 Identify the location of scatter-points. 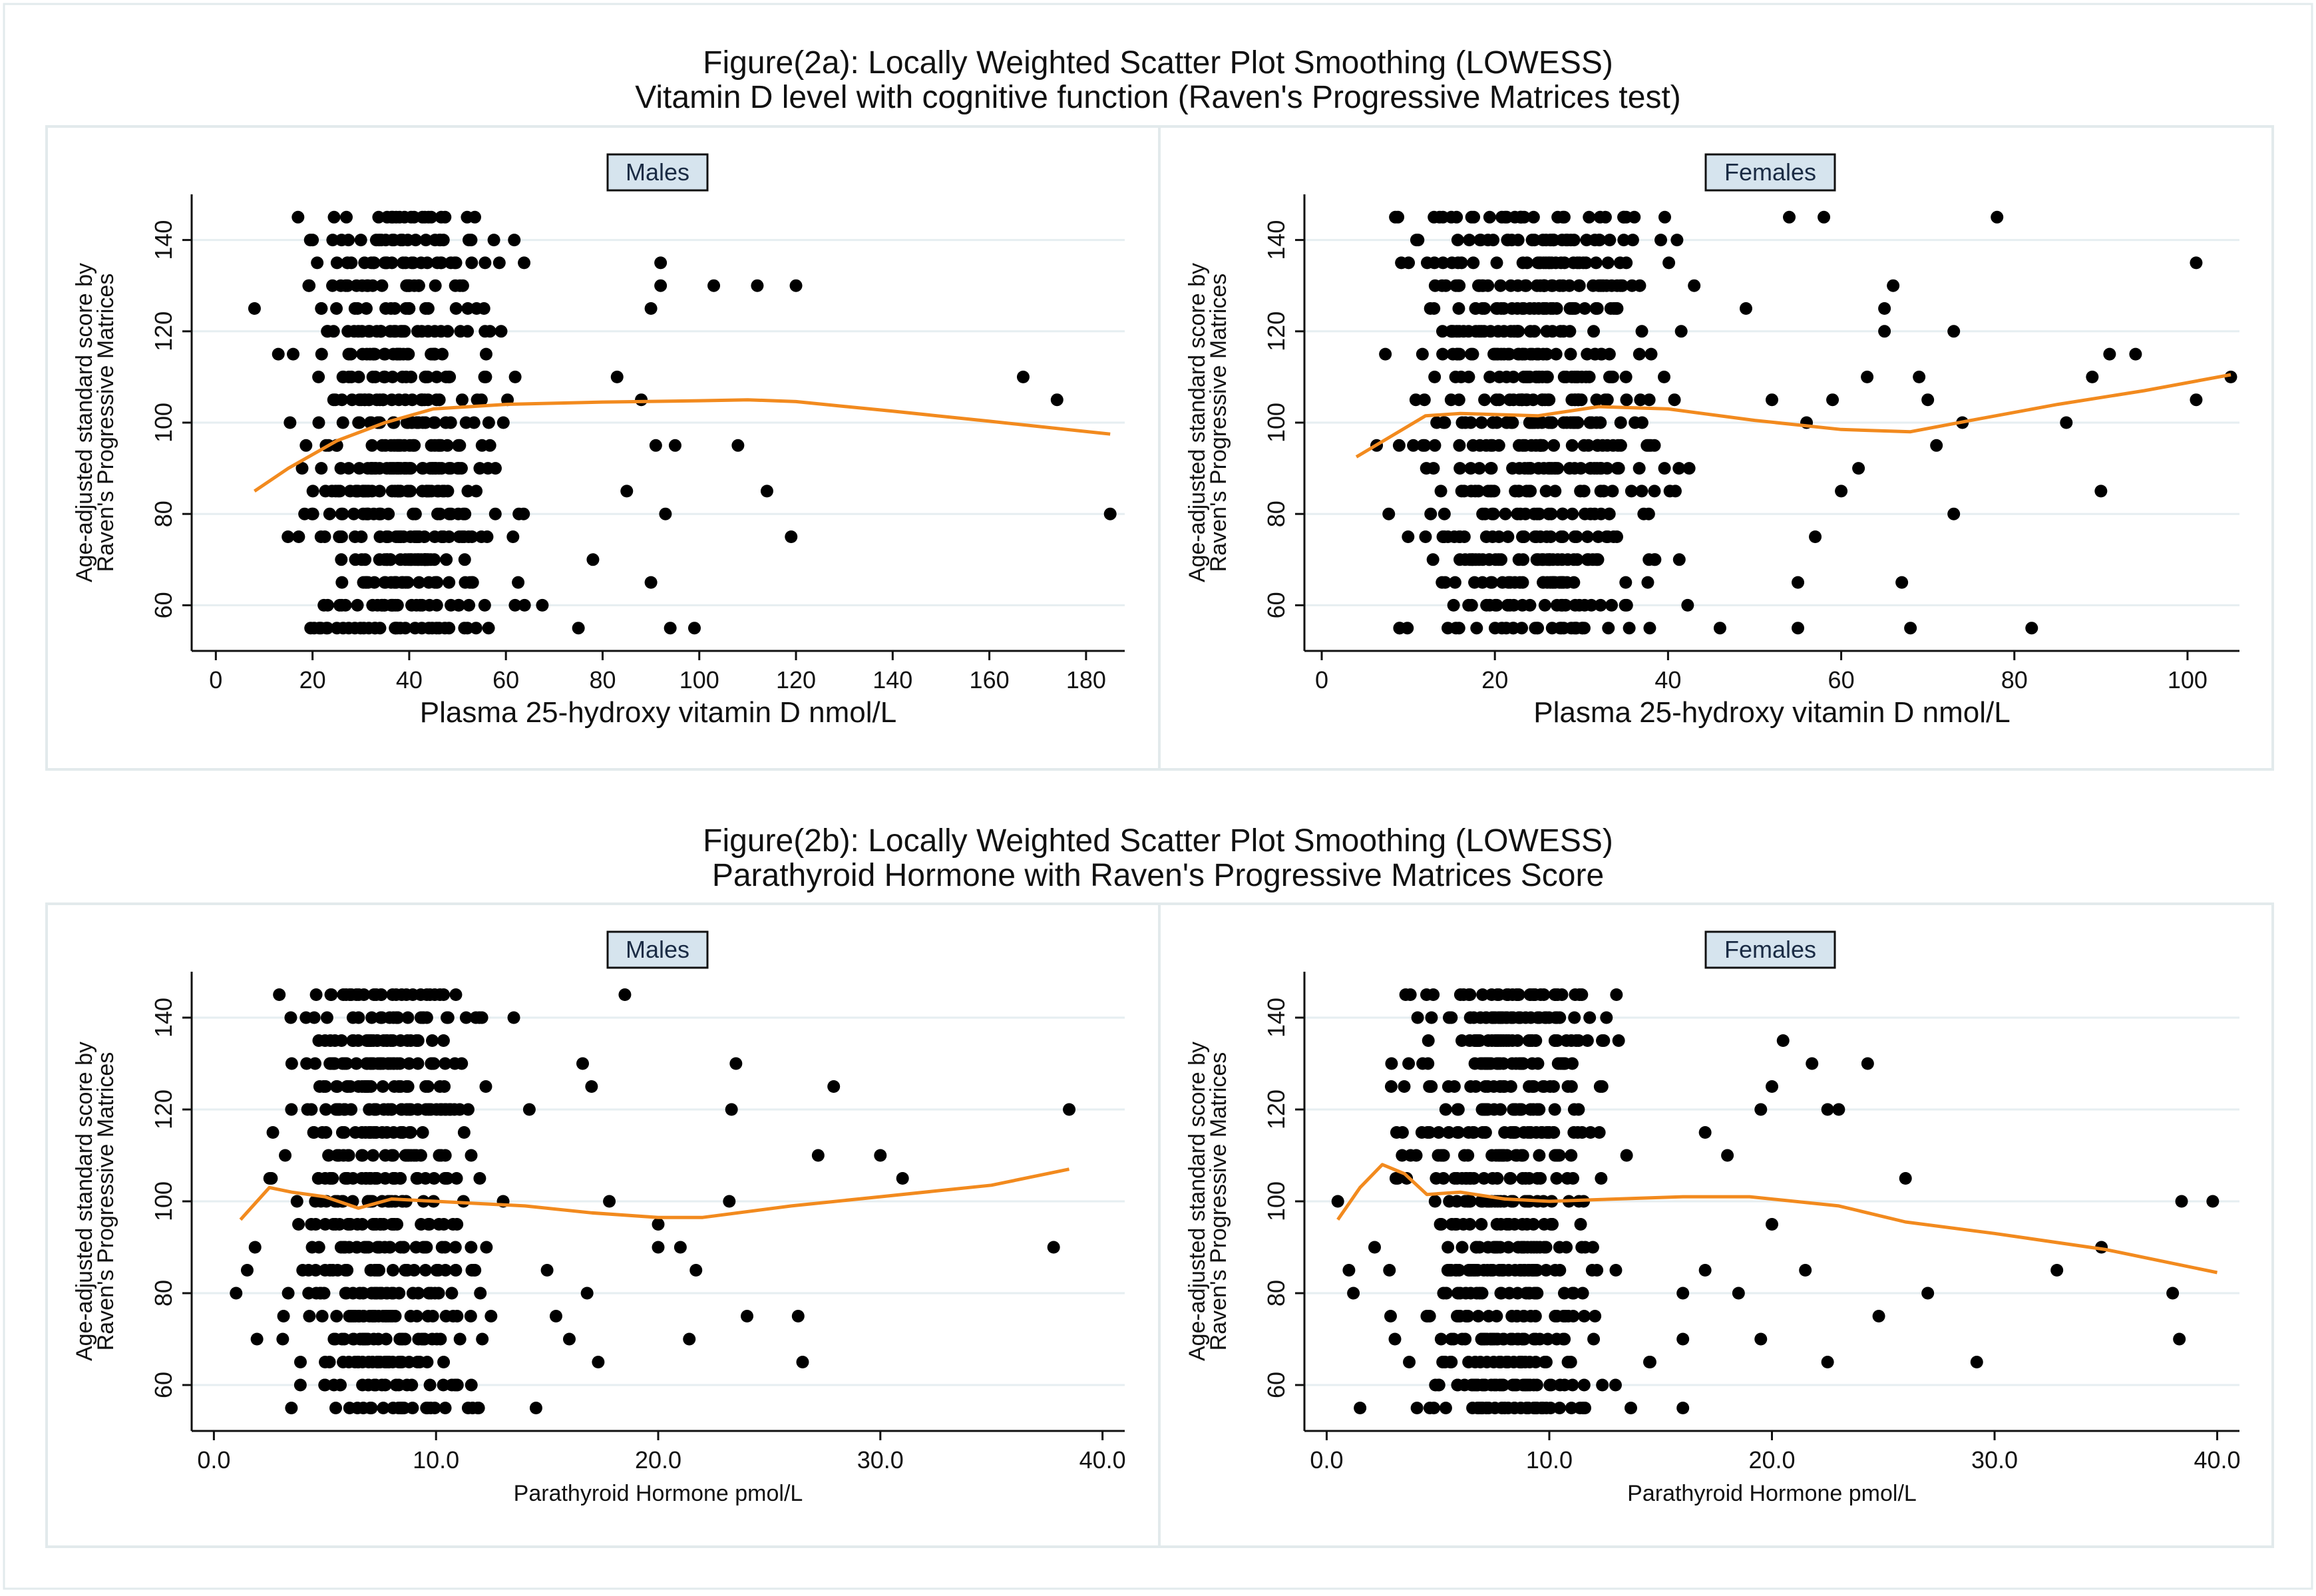
(1775, 1201).